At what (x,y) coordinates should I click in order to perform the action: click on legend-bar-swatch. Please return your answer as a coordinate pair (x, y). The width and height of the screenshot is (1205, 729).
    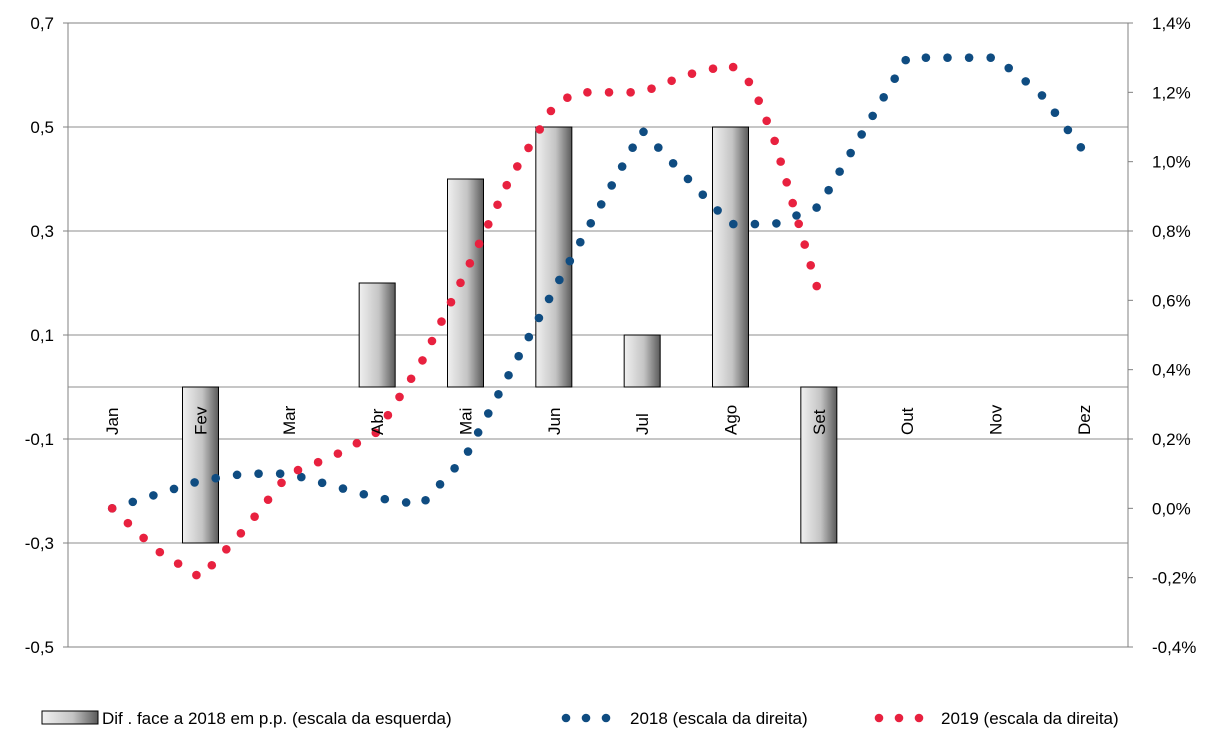
    Looking at the image, I should click on (70, 717).